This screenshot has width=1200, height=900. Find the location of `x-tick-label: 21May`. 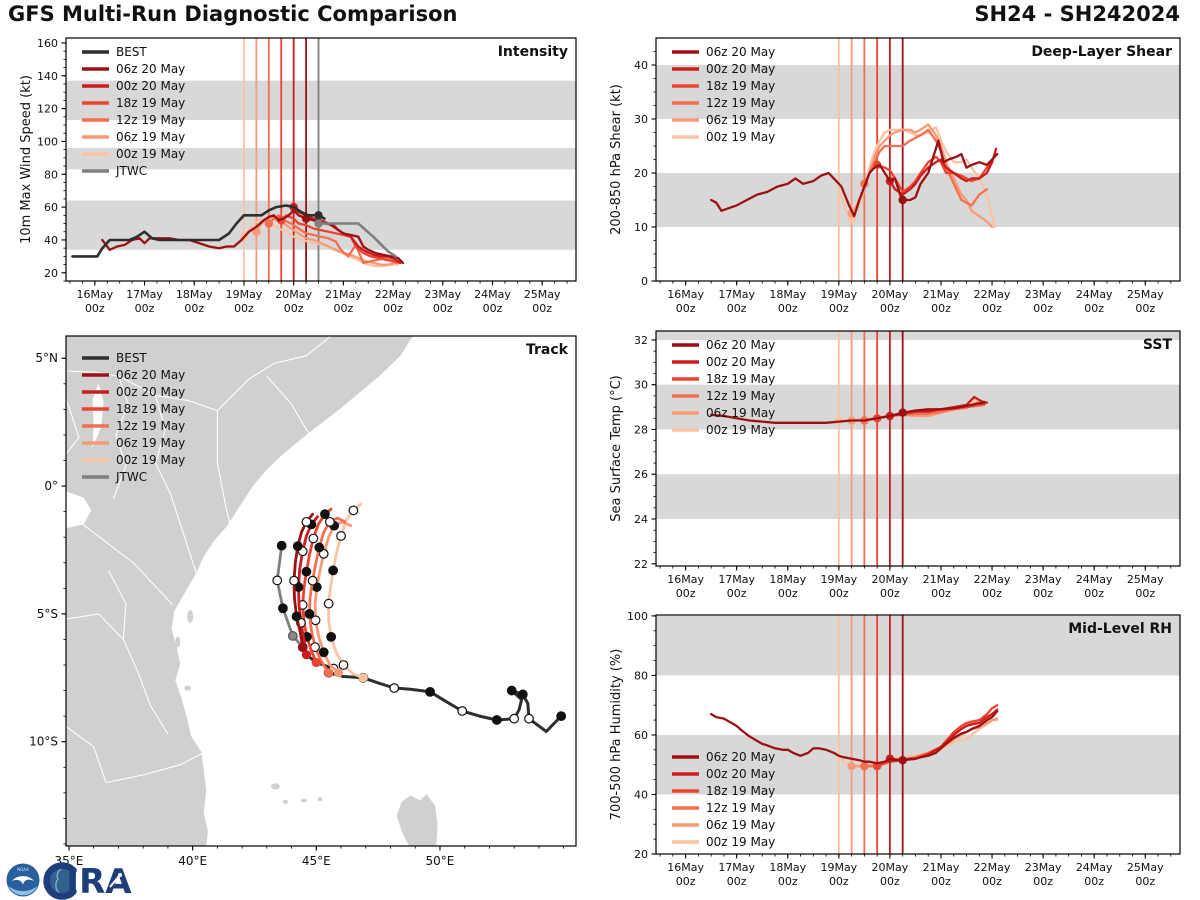

x-tick-label: 21May is located at coordinates (941, 867).